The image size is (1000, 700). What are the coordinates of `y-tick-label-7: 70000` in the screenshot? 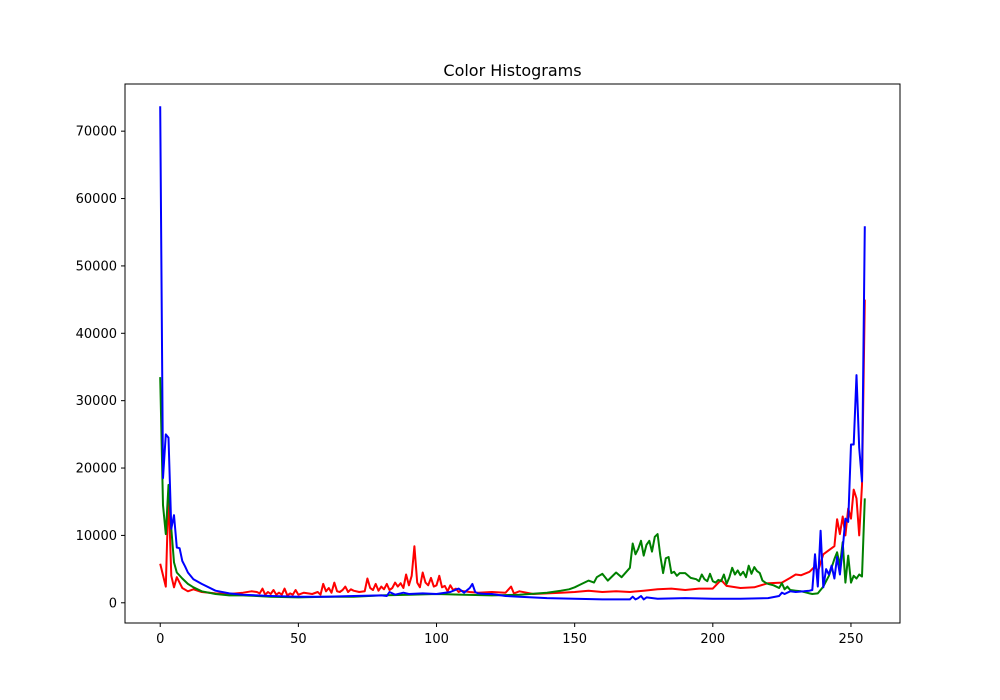 It's located at (96, 132).